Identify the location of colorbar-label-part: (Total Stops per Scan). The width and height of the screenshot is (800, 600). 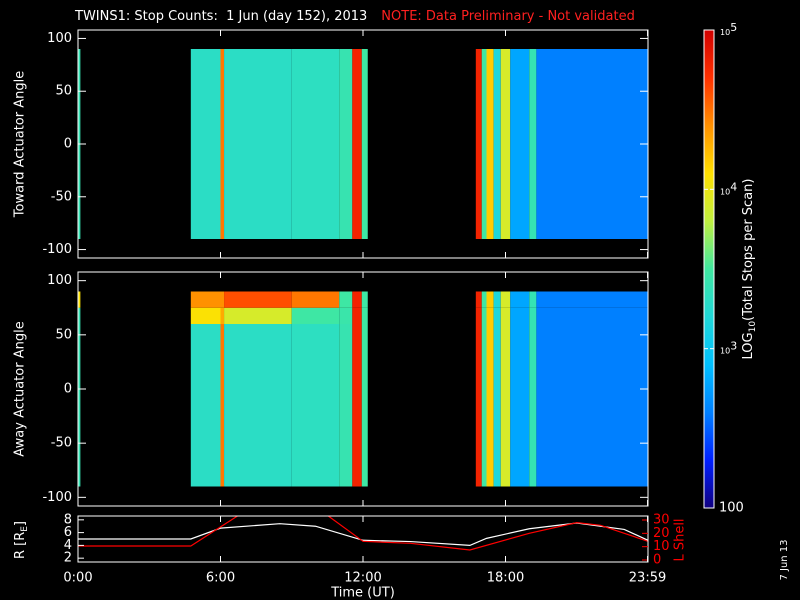
(748, 250).